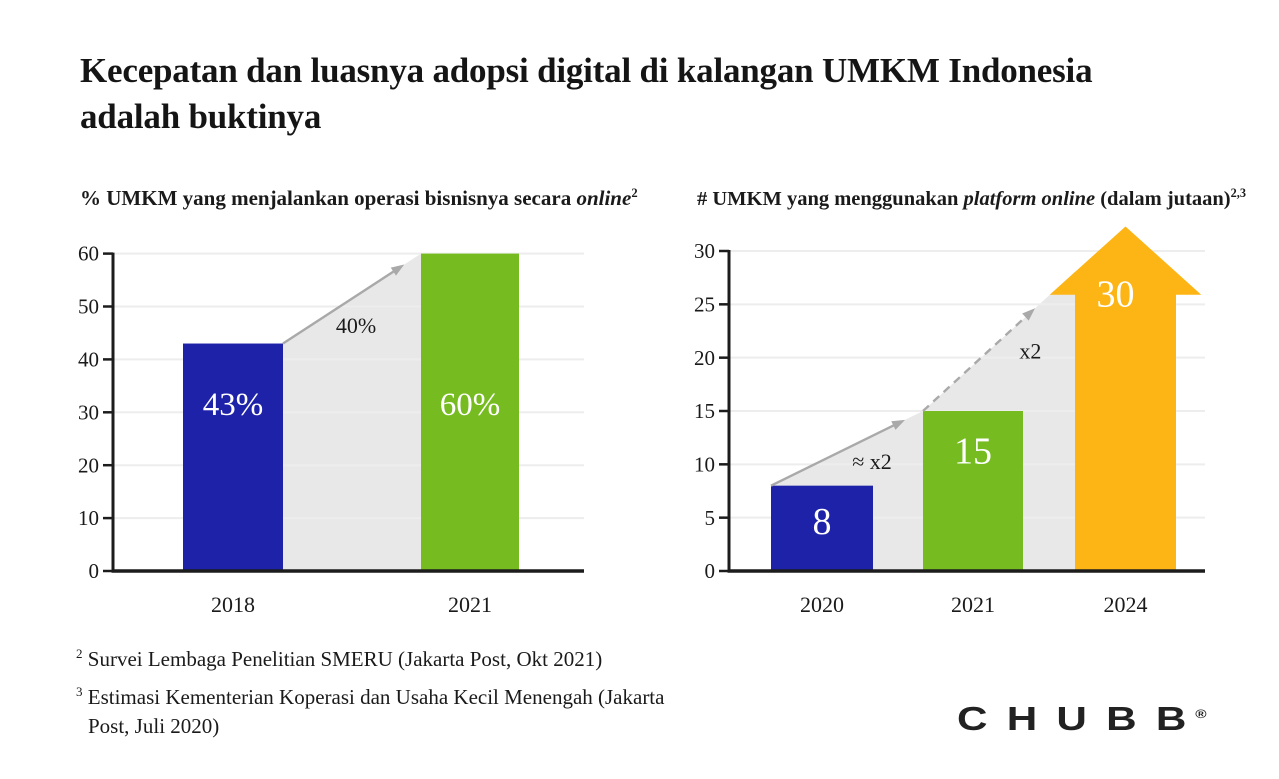 This screenshot has width=1279, height=779. Describe the element at coordinates (233, 405) in the screenshot. I see `svg-text: 43%` at that location.